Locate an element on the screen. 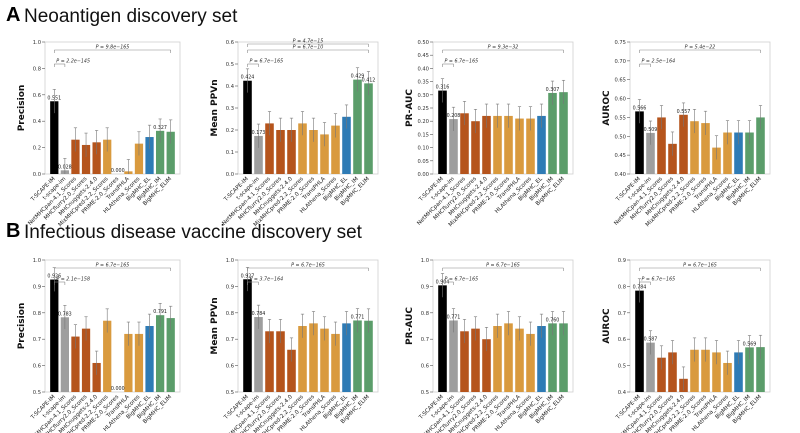 The width and height of the screenshot is (800, 433). y-tick-label: 0.3 is located at coordinates (230, 109).